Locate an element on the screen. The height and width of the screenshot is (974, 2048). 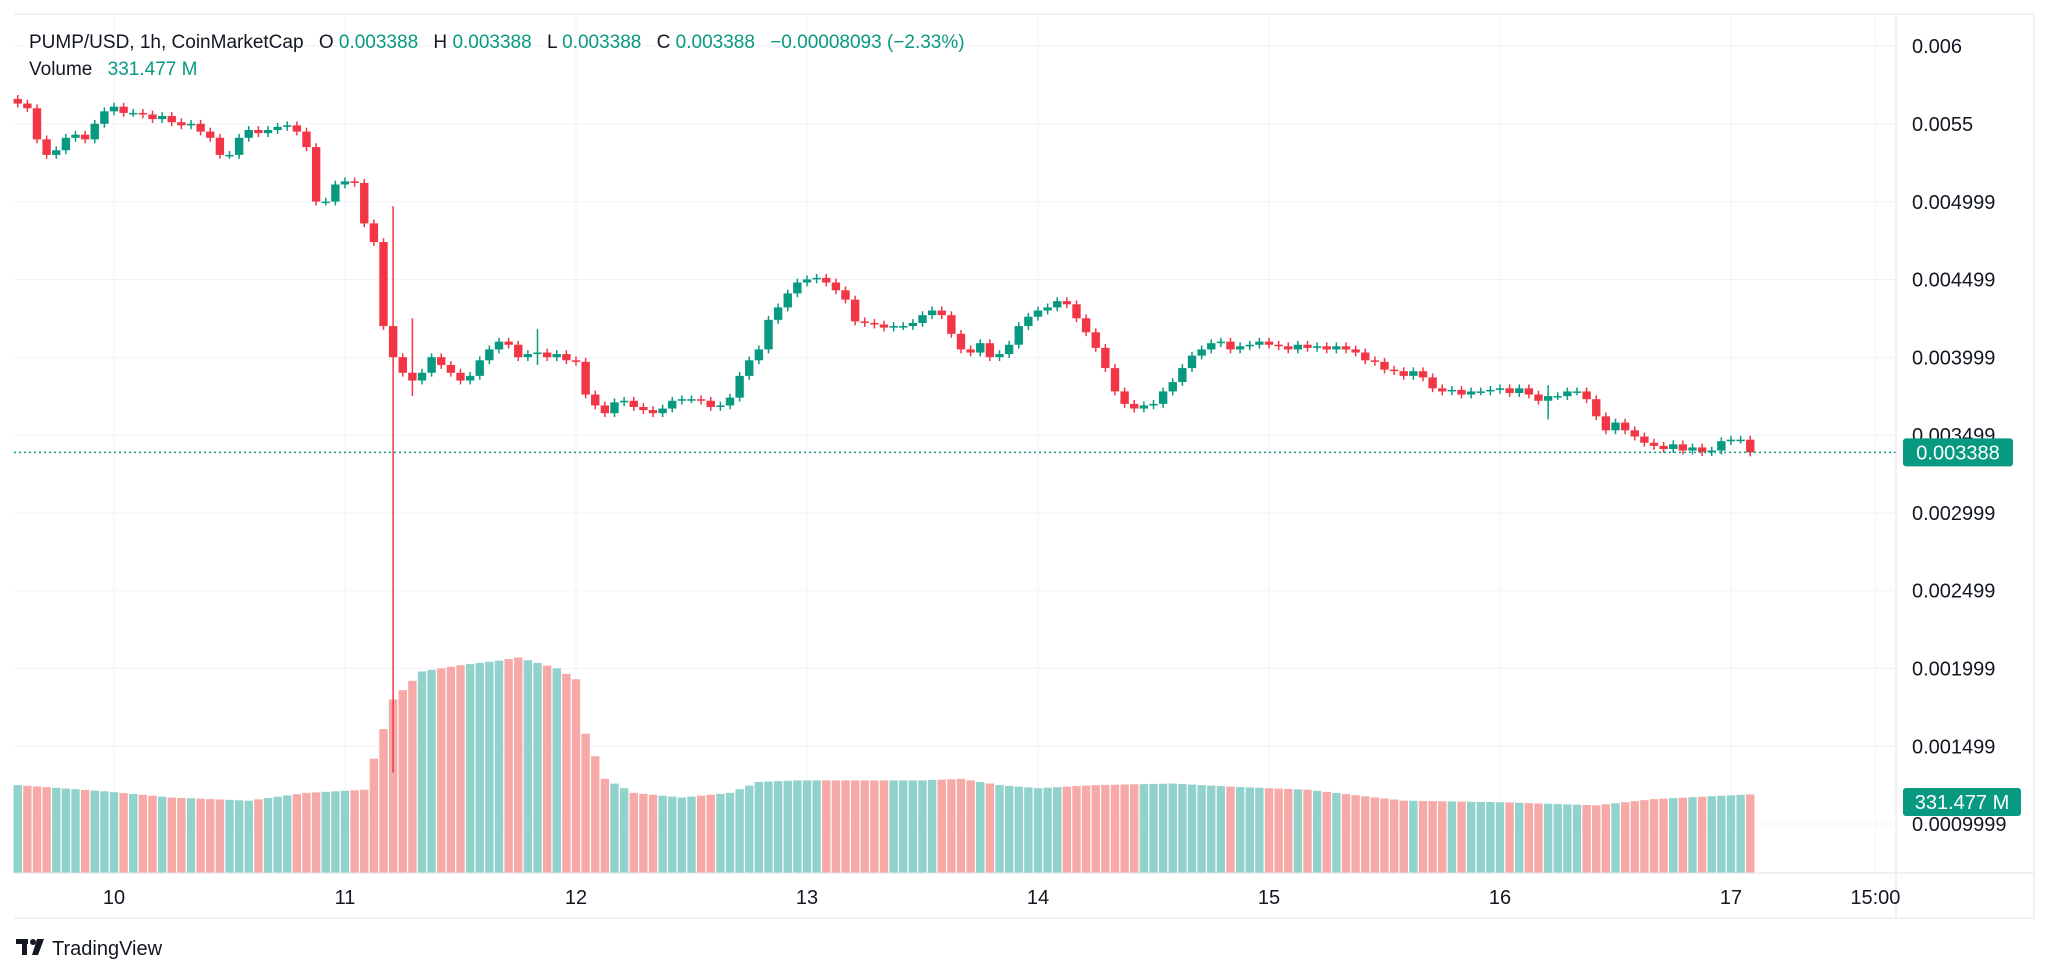
high-label: H is located at coordinates (440, 42).